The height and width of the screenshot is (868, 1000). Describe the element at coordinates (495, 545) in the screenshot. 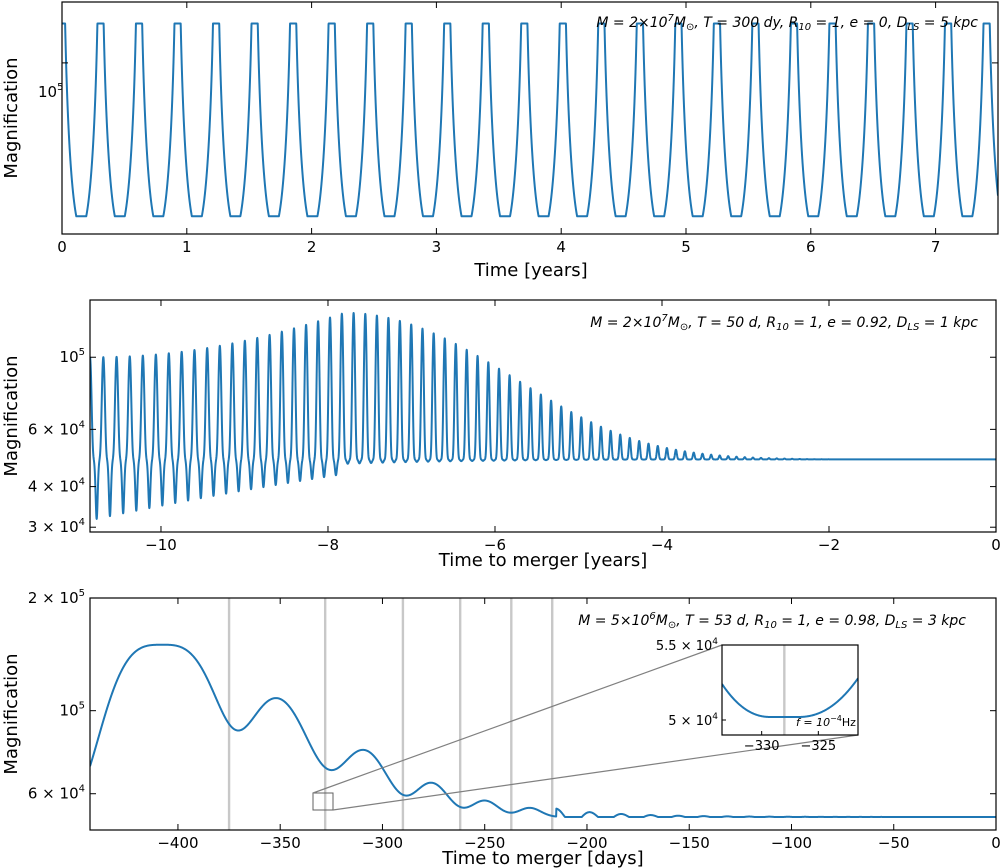

I see `panel-middle-xtick-label: −6` at that location.